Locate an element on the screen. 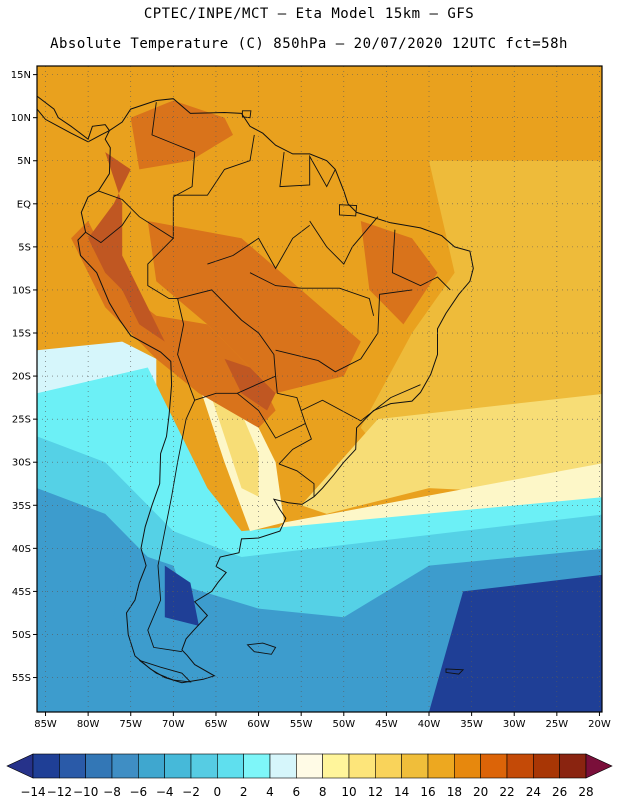 The width and height of the screenshot is (618, 800). lat-tick-label: 55S is located at coordinates (21, 678).